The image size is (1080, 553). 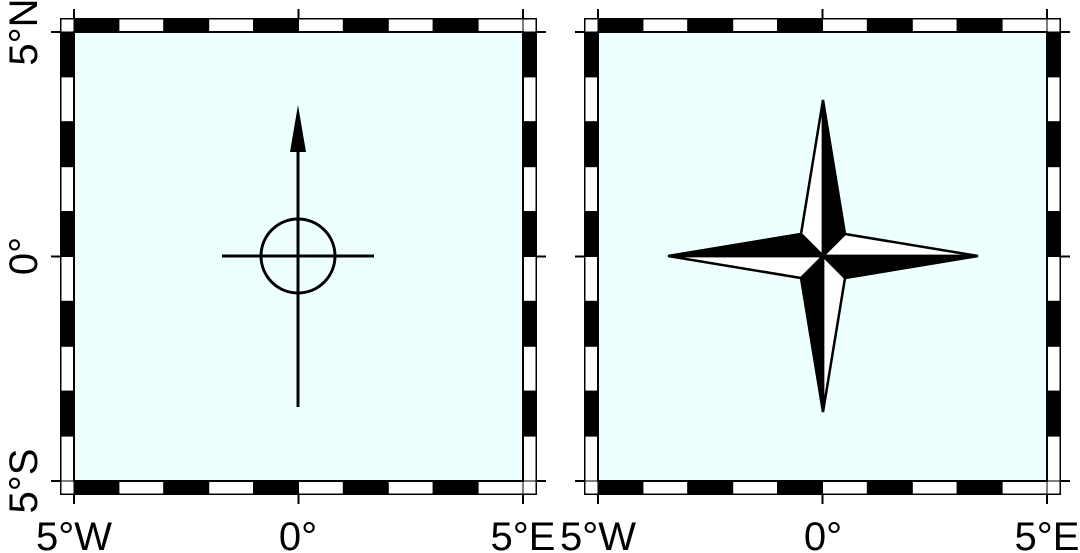 I want to click on north-arrow-head, so click(x=298, y=128).